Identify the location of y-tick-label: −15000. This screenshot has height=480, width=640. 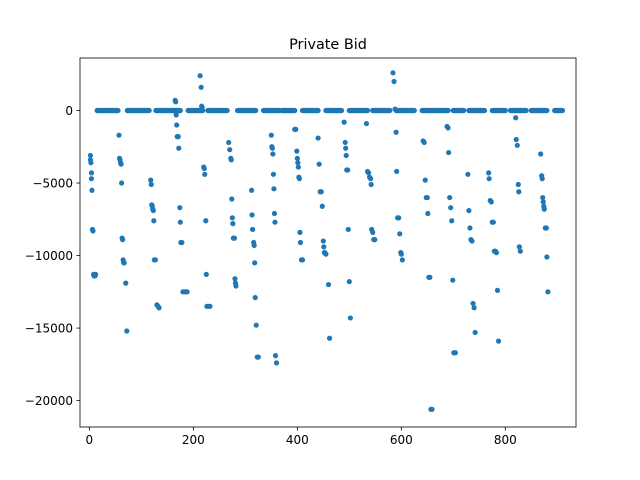
(49, 328).